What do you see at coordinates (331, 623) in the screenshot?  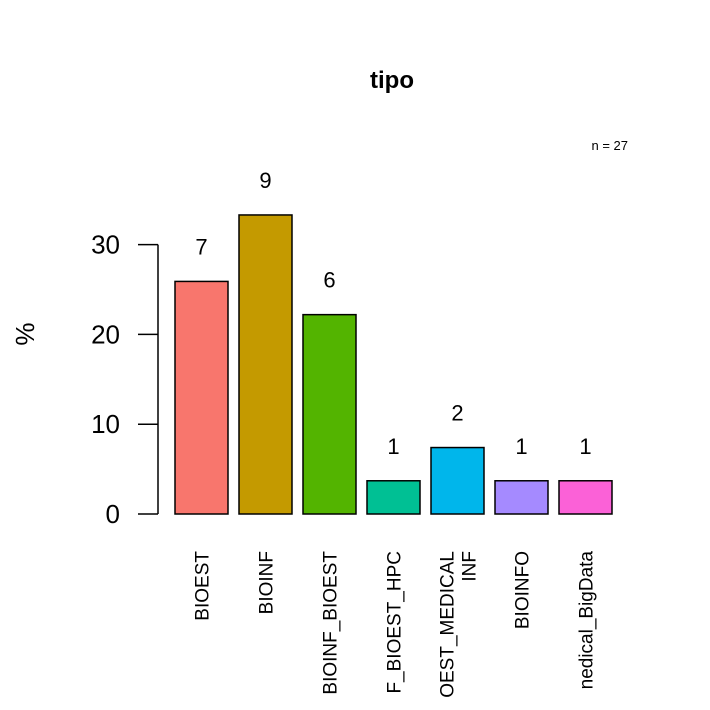 I see `x-tick-label: BIOINF_BIOEST` at bounding box center [331, 623].